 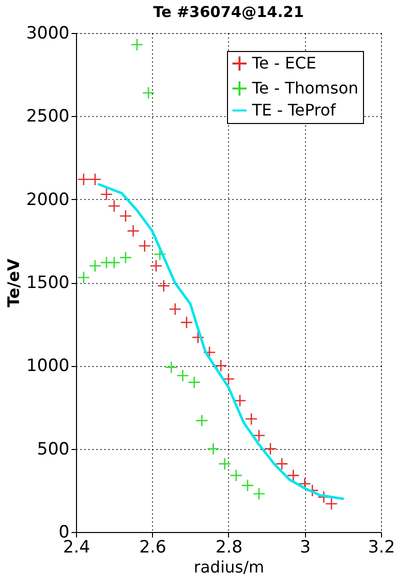 I want to click on y-axis-title: Te/eV, so click(x=14, y=283).